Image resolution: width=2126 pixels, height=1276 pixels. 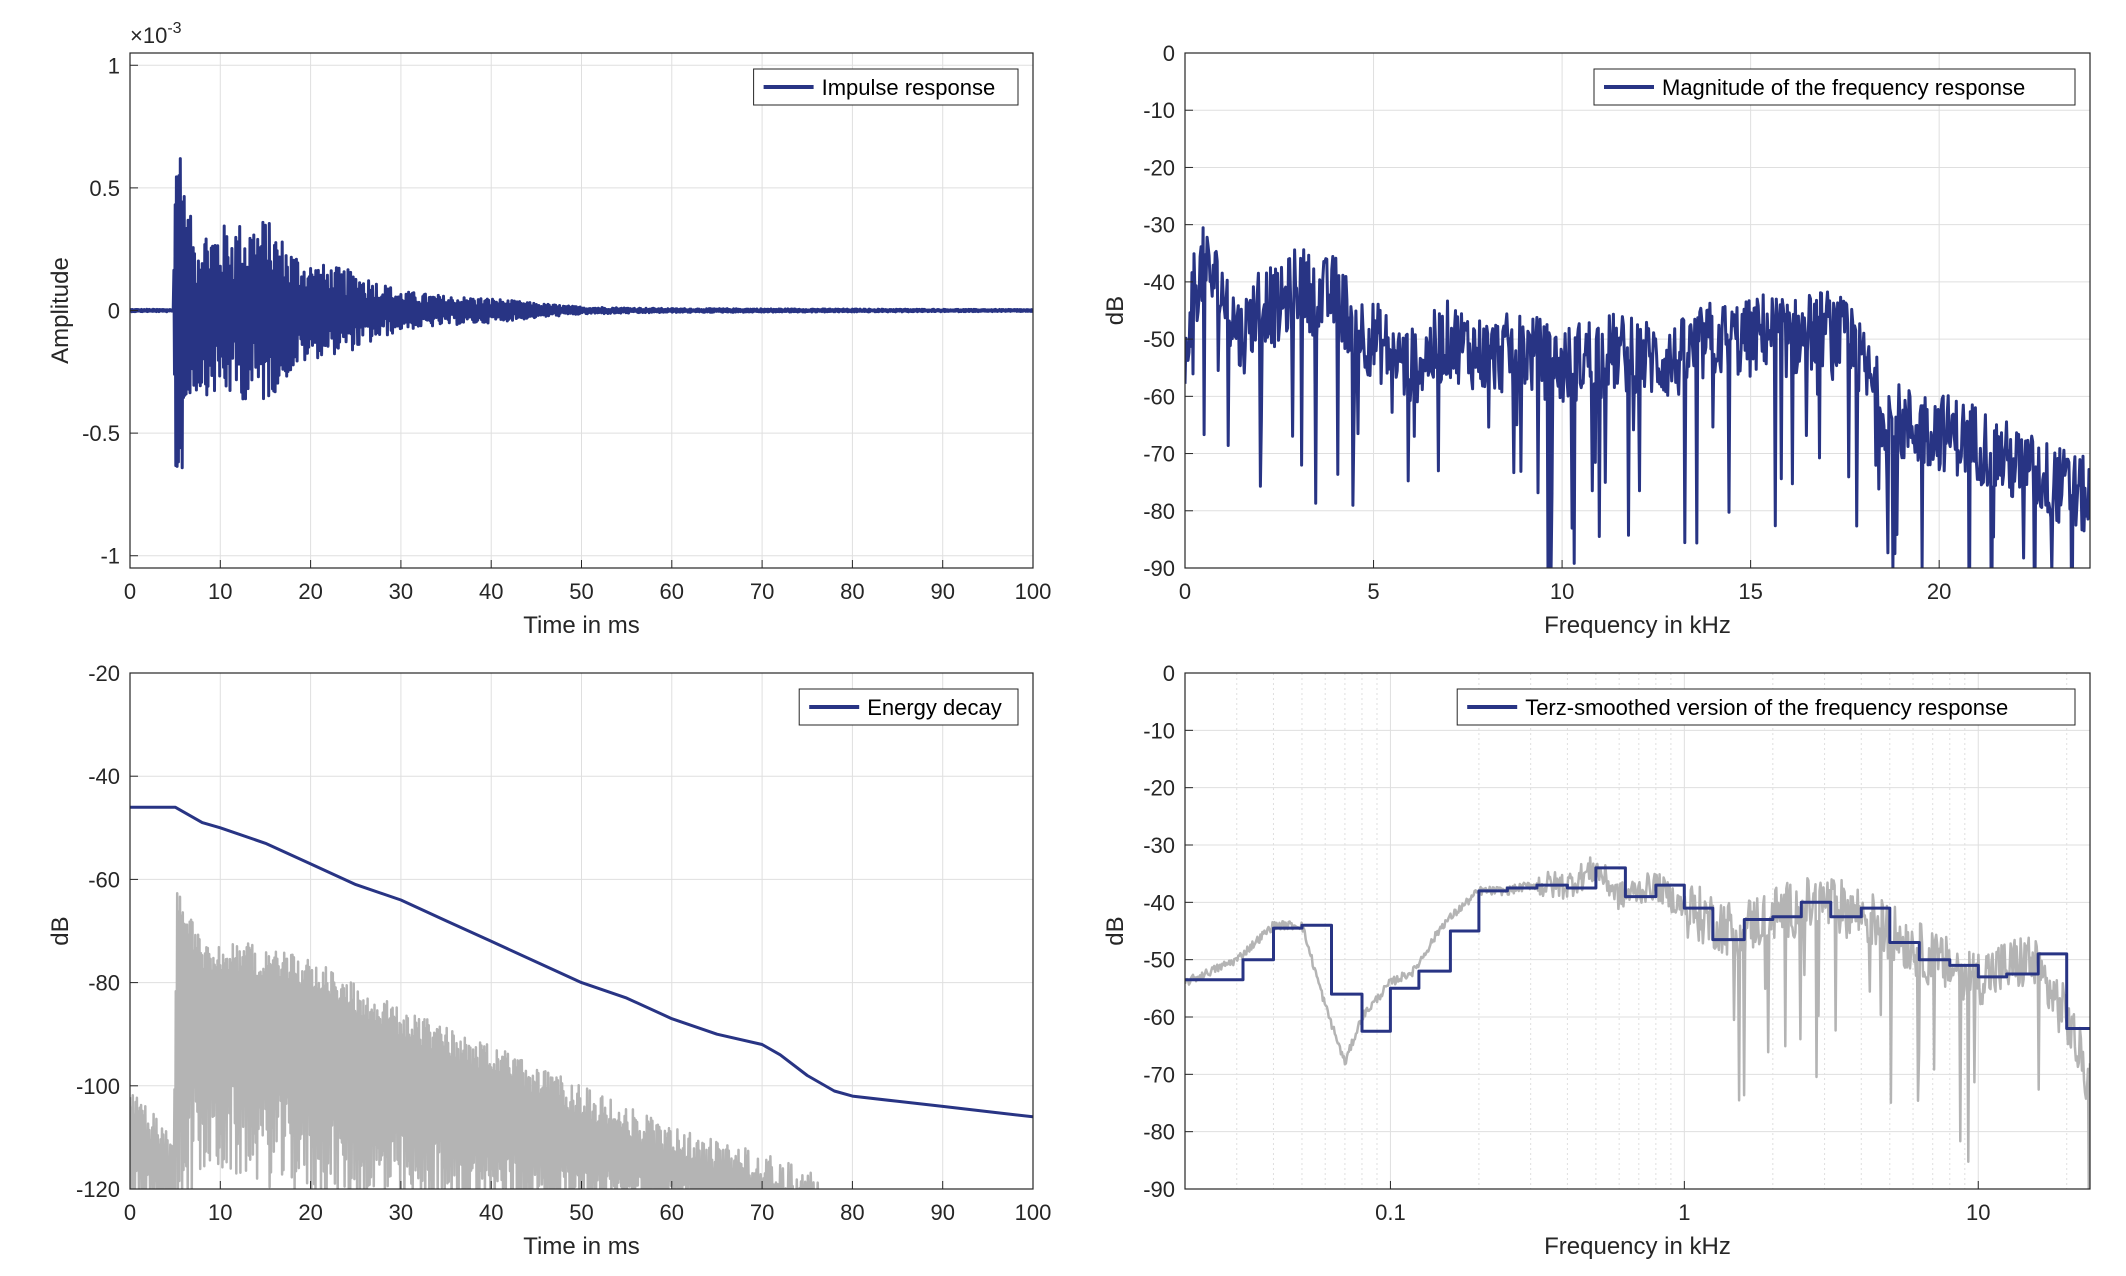 What do you see at coordinates (1750, 591) in the screenshot?
I see `x-tick-label: 15` at bounding box center [1750, 591].